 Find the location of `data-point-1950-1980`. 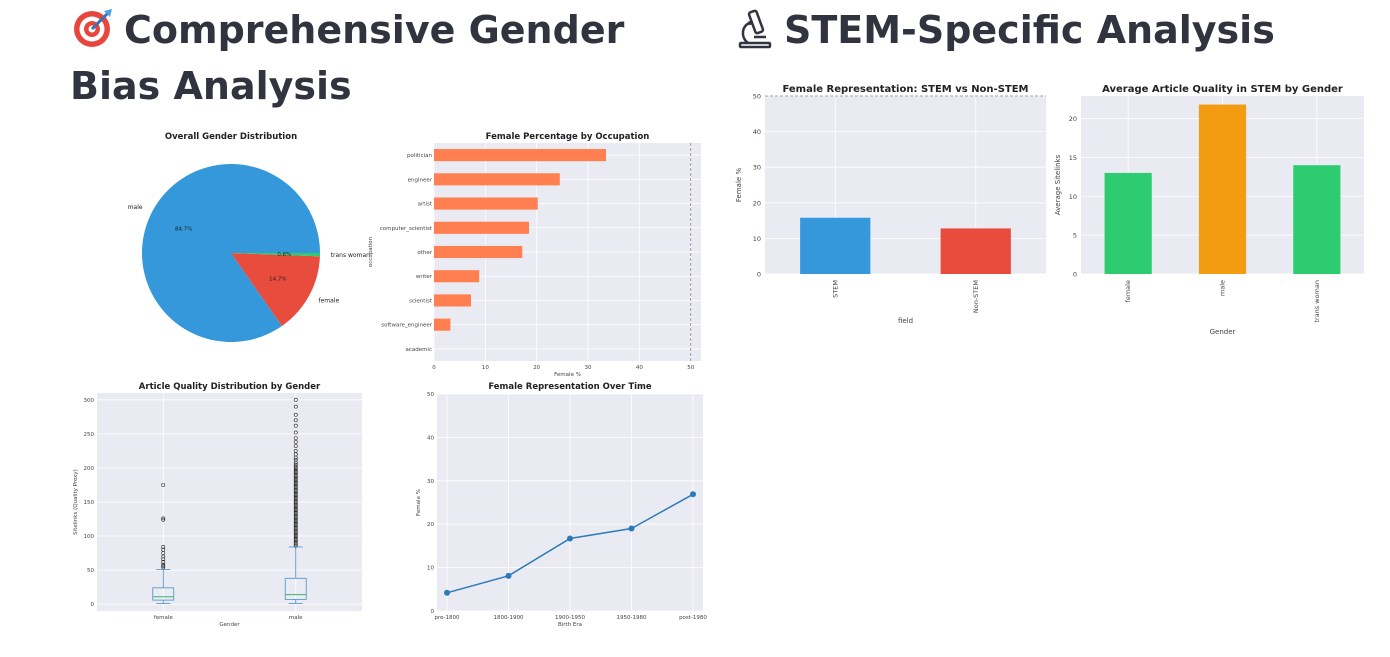

data-point-1950-1980 is located at coordinates (631, 528).